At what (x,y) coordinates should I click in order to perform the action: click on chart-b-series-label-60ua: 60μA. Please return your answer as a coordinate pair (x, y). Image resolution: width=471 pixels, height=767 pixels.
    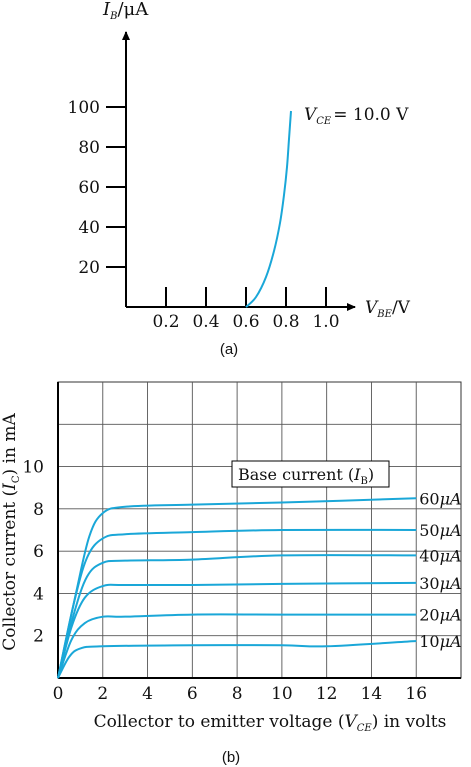
    Looking at the image, I should click on (440, 498).